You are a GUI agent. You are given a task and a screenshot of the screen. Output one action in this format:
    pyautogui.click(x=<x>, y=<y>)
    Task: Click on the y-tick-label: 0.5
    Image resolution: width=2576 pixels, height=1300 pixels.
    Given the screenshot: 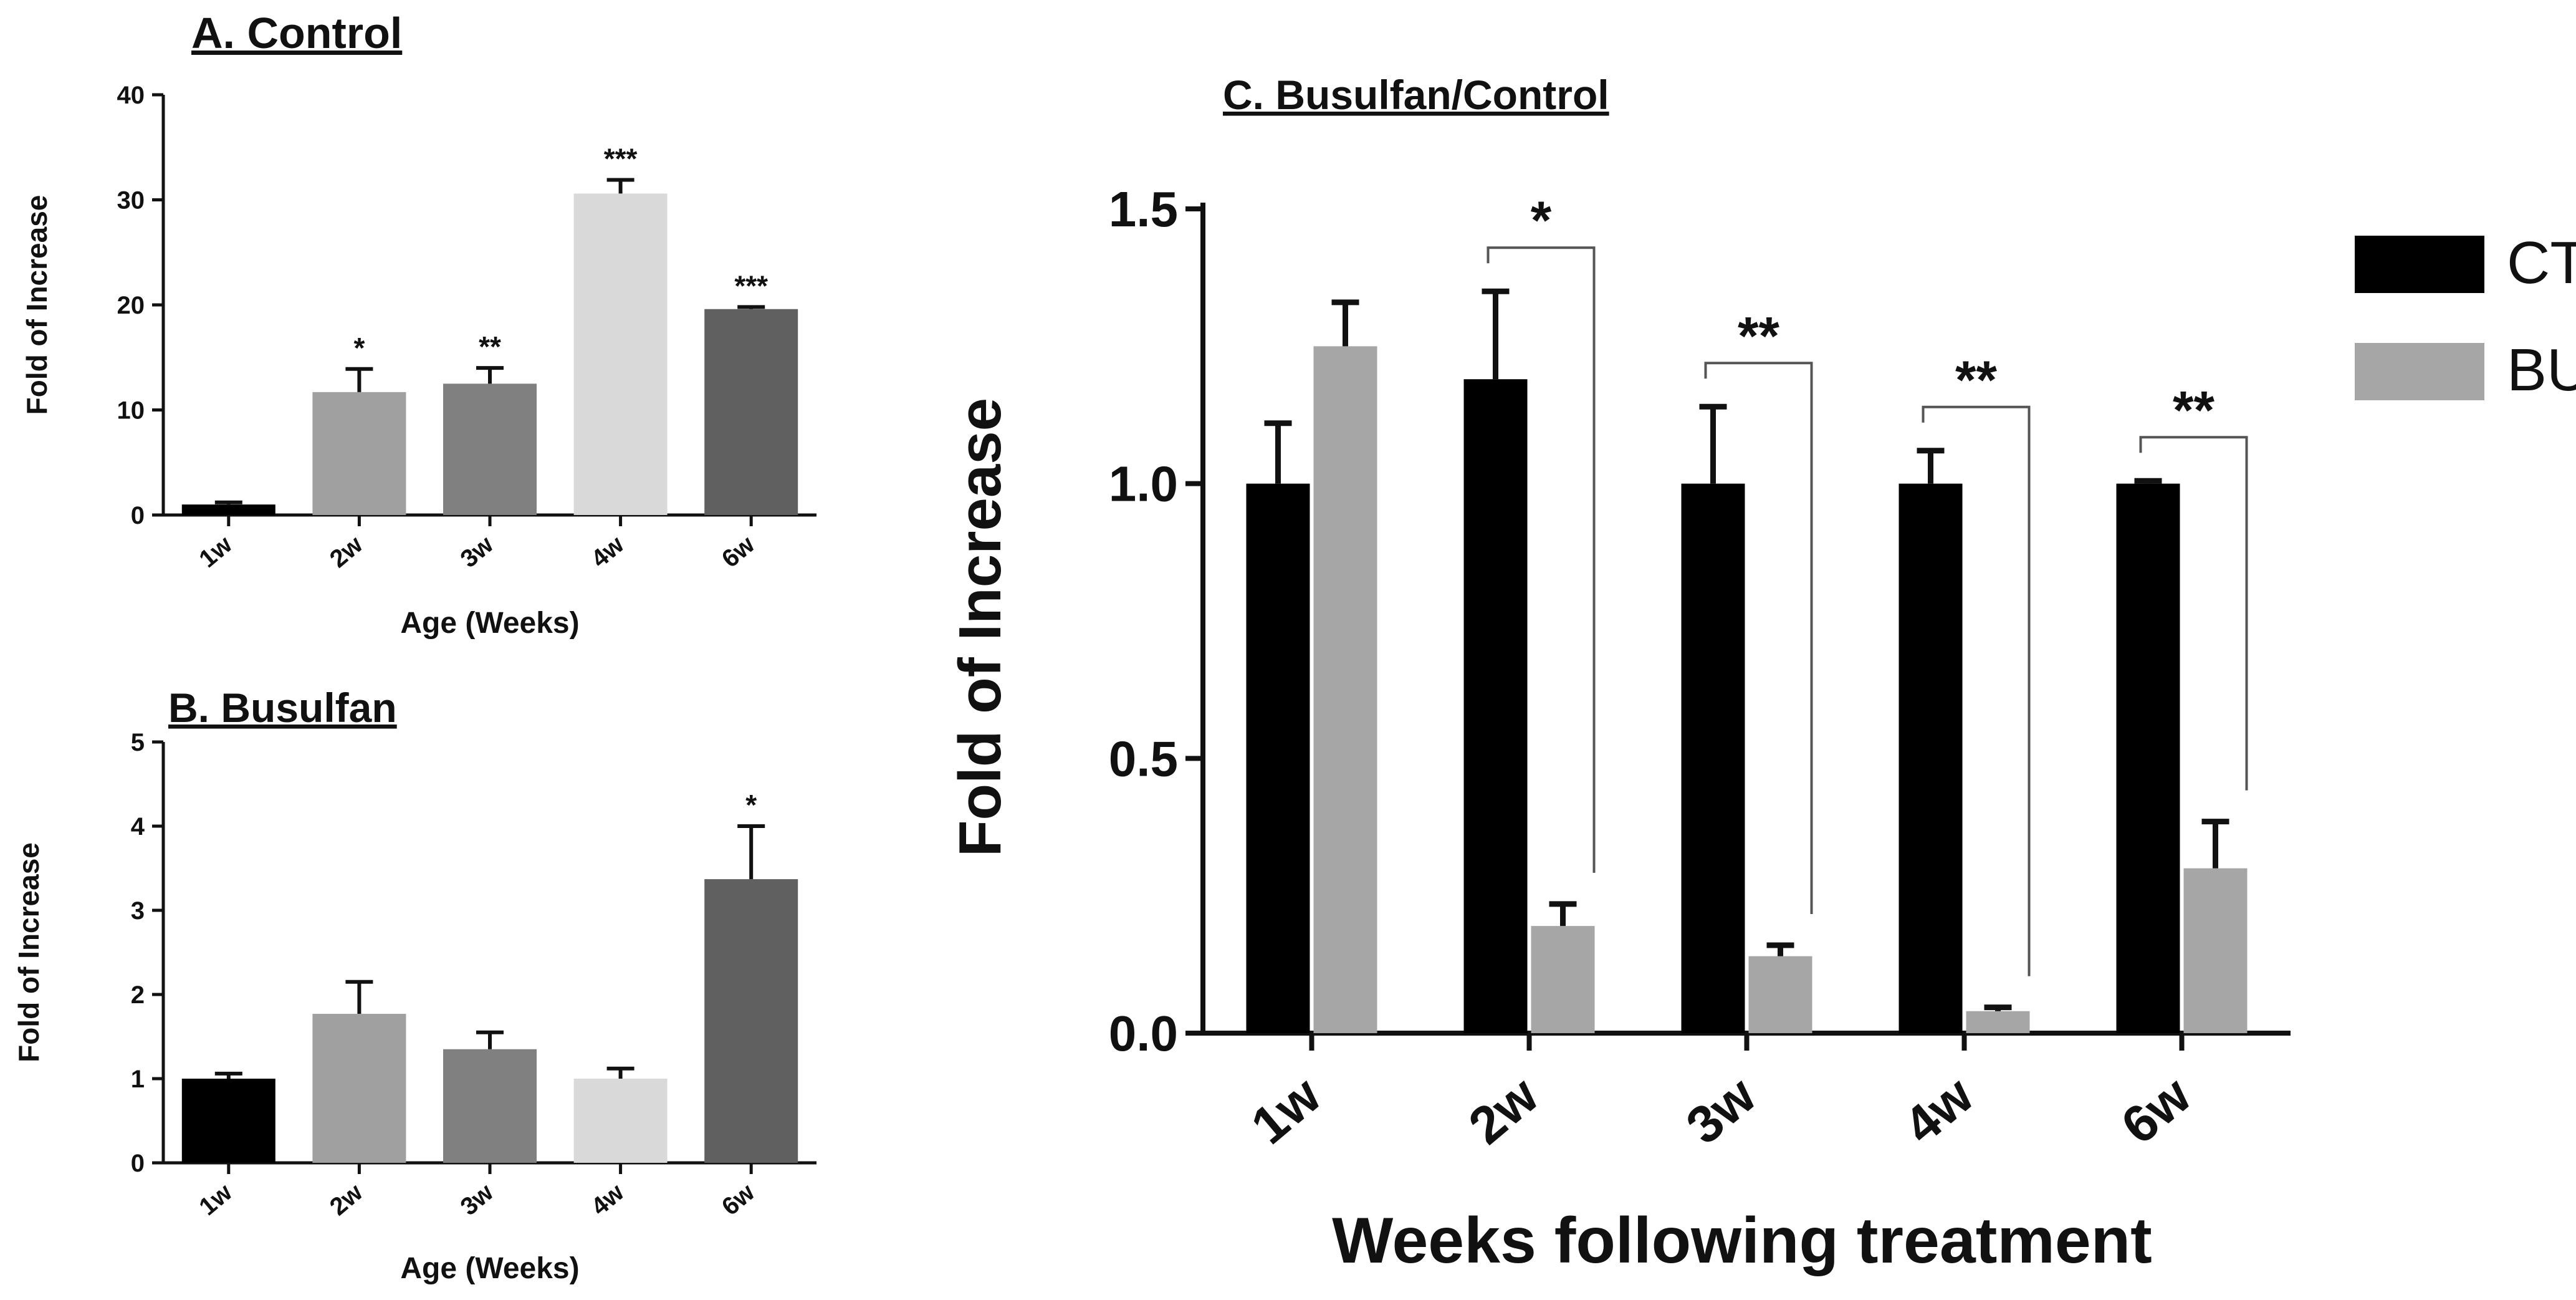 What is the action you would take?
    pyautogui.click(x=1143, y=758)
    